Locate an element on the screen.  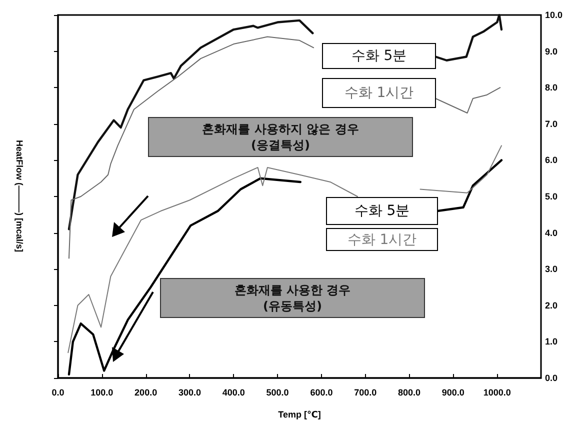
x-tick-label: 800.0 is located at coordinates (409, 393).